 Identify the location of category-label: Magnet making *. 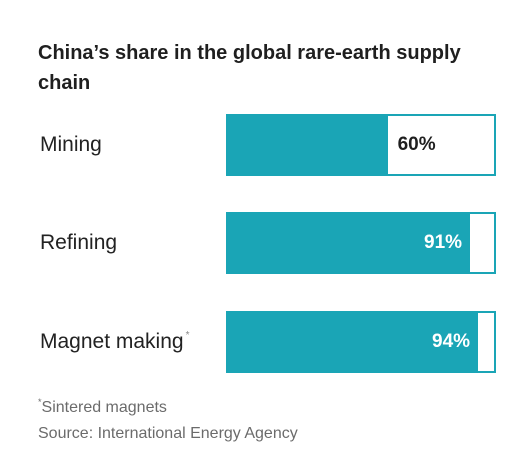
(114, 342).